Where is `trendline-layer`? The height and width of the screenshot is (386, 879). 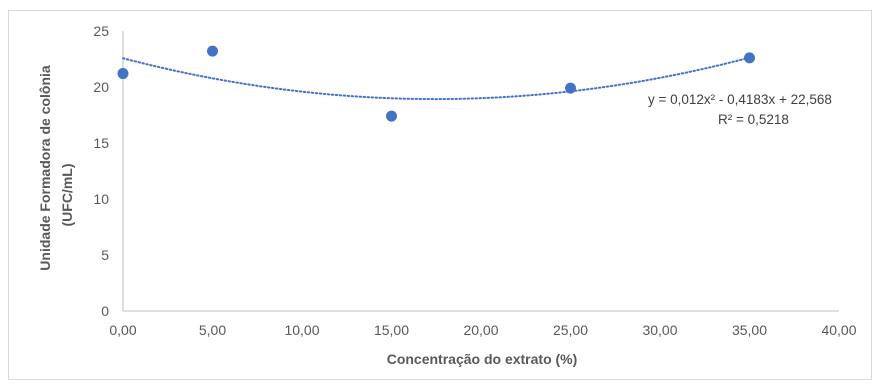
trendline-layer is located at coordinates (436, 78).